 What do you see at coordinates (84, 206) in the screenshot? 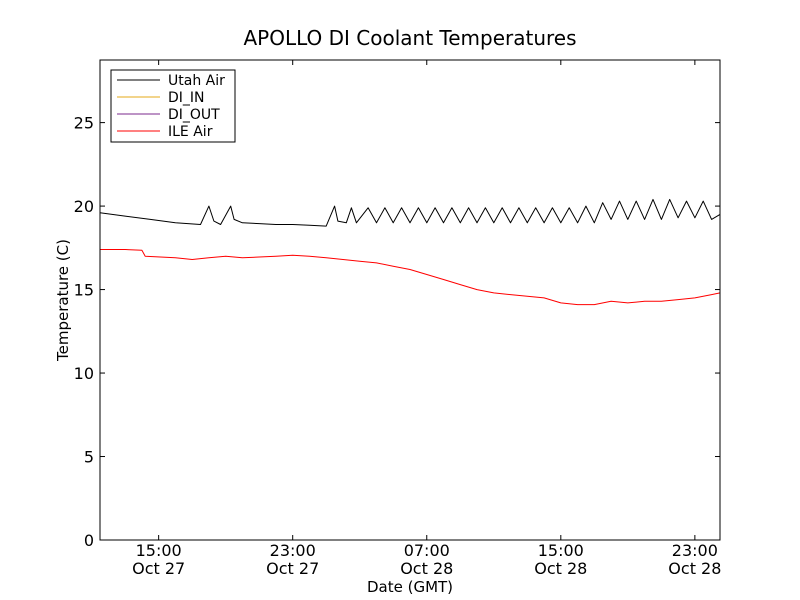
I see `y-tick-label: 20` at bounding box center [84, 206].